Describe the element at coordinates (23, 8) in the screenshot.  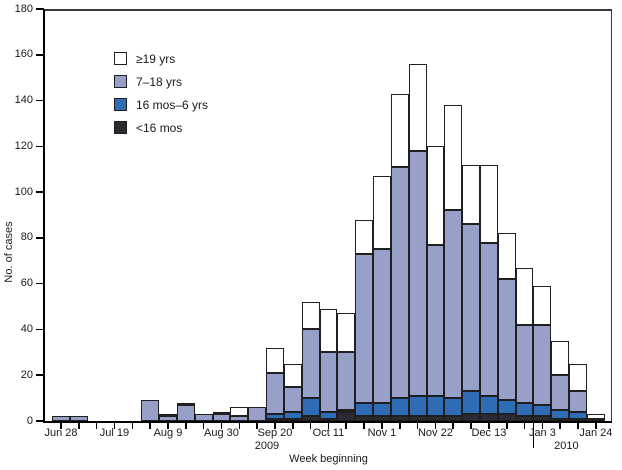
I see `y-tick-label: 180` at that location.